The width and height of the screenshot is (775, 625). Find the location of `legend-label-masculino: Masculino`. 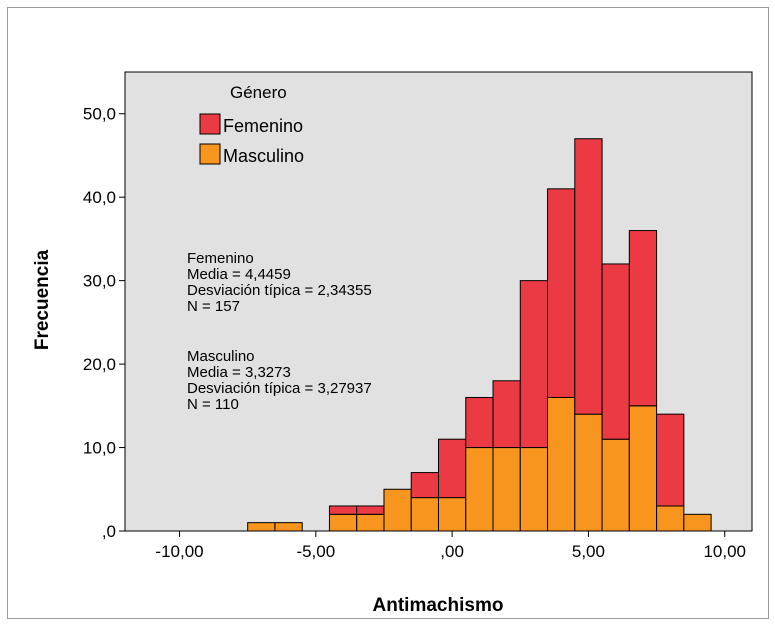

legend-label-masculino: Masculino is located at coordinates (263, 156).